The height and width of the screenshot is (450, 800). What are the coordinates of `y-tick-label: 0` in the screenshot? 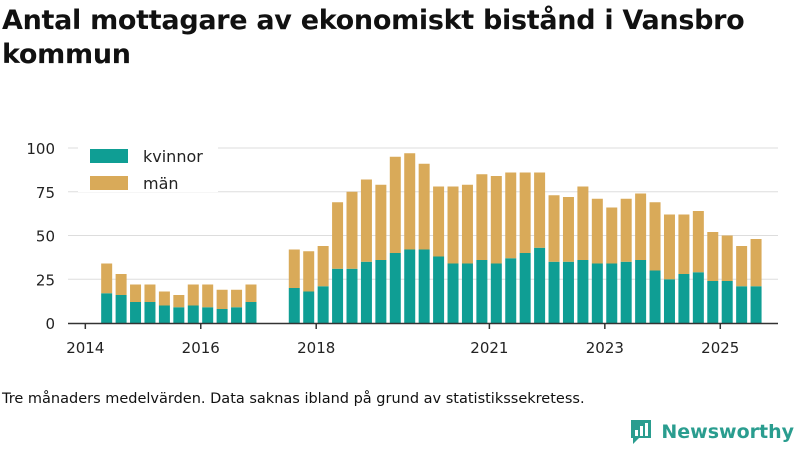 It's located at (50, 324).